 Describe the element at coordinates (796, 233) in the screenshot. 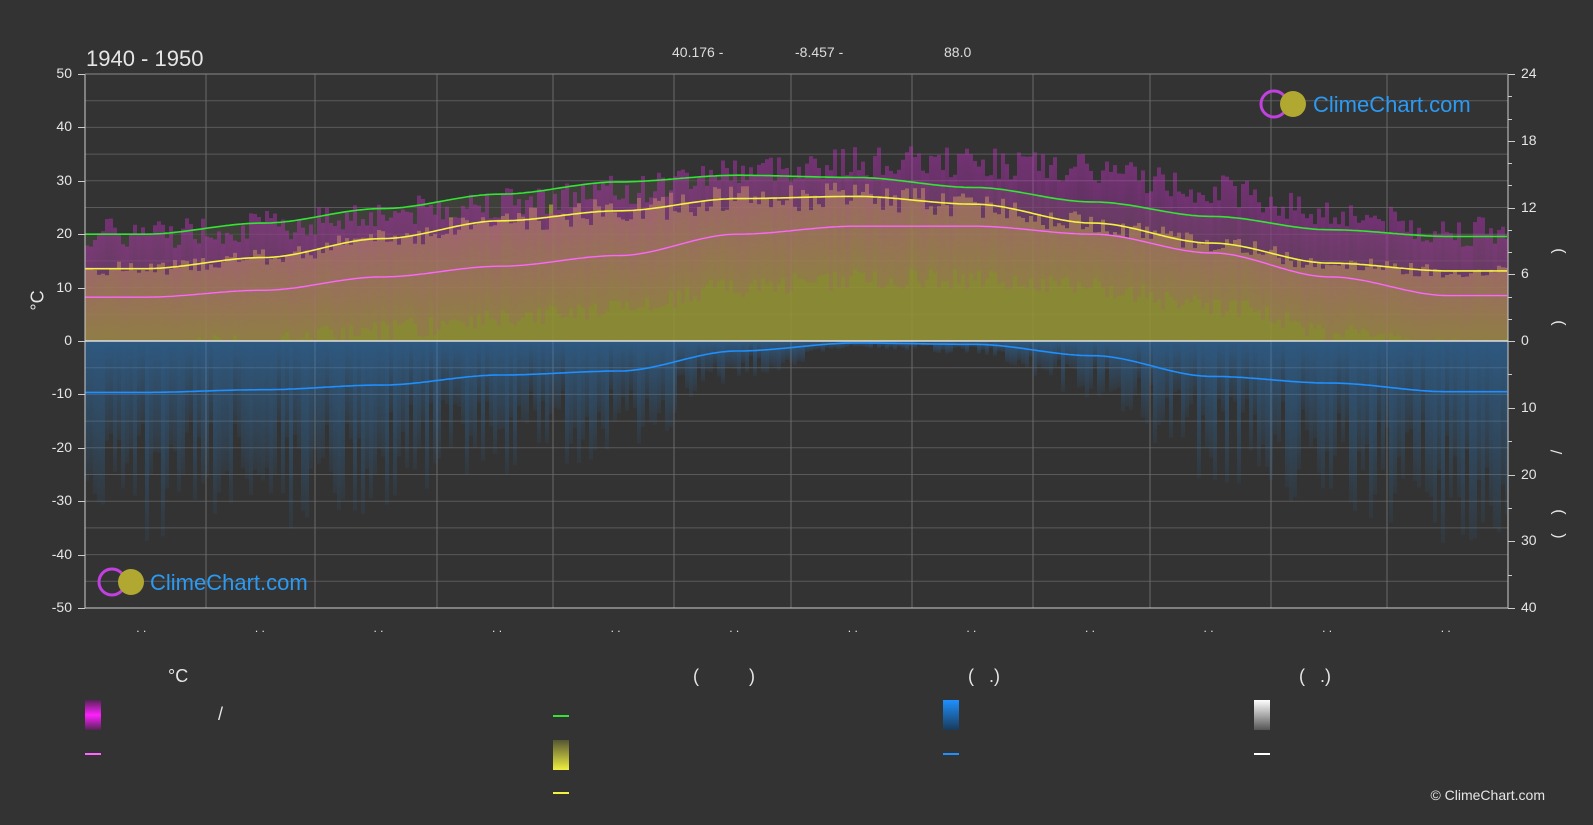

I see `sunshine-line` at that location.